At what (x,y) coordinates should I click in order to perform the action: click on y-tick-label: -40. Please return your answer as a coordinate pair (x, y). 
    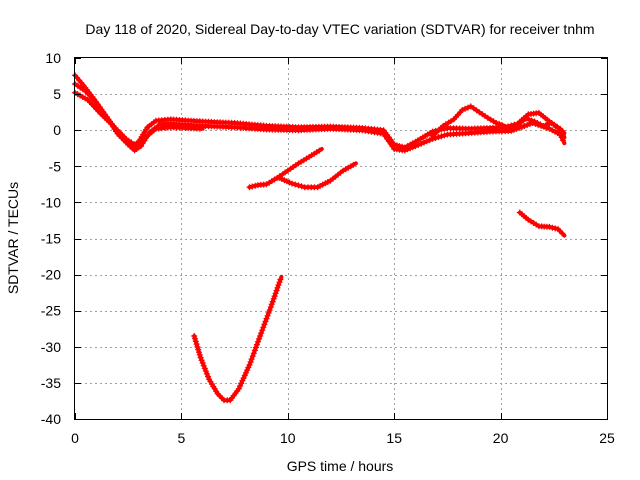
    Looking at the image, I should click on (51, 419).